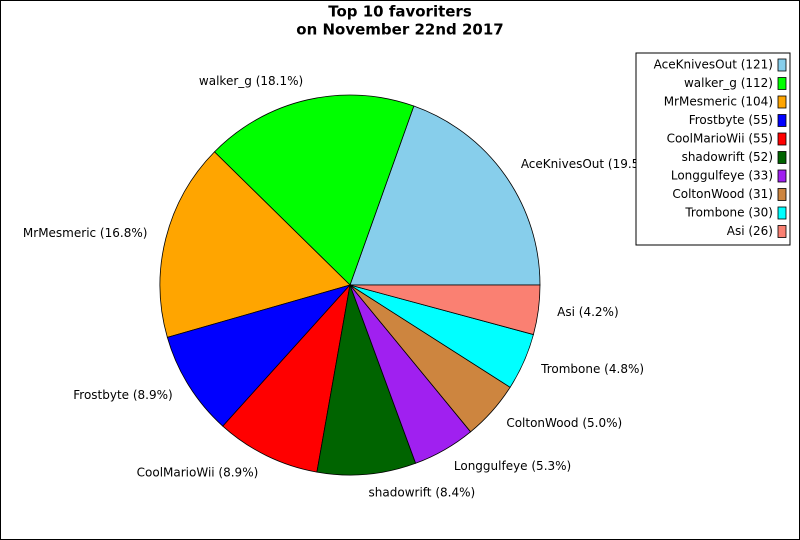 The image size is (800, 540). What do you see at coordinates (198, 472) in the screenshot?
I see `slice-label: CoolMarioWii (8.9%)` at bounding box center [198, 472].